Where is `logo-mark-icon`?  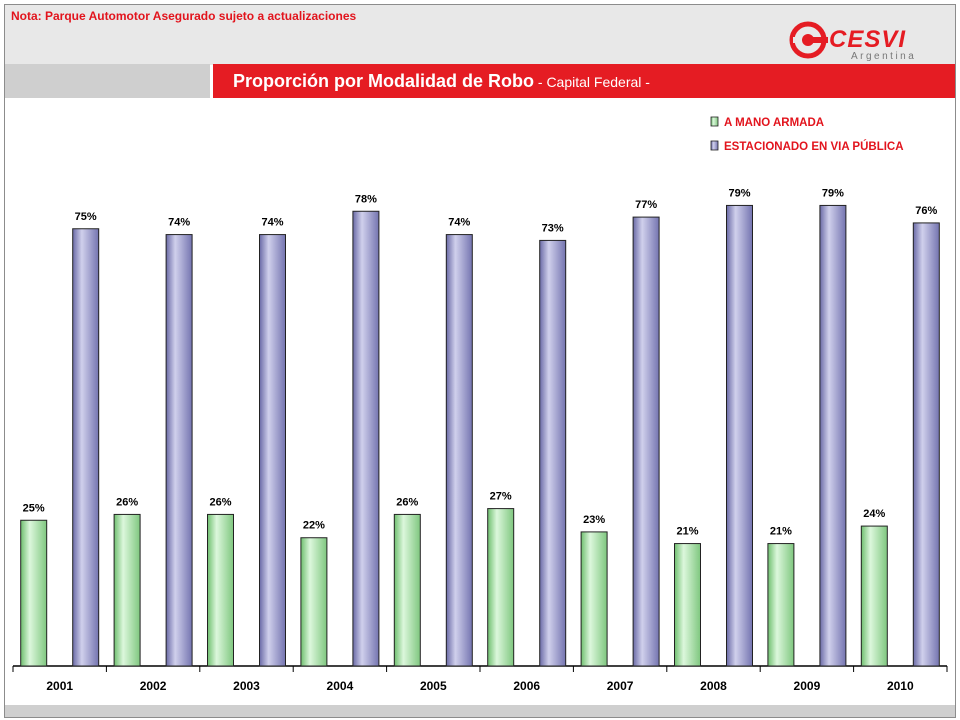 logo-mark-icon is located at coordinates (808, 40).